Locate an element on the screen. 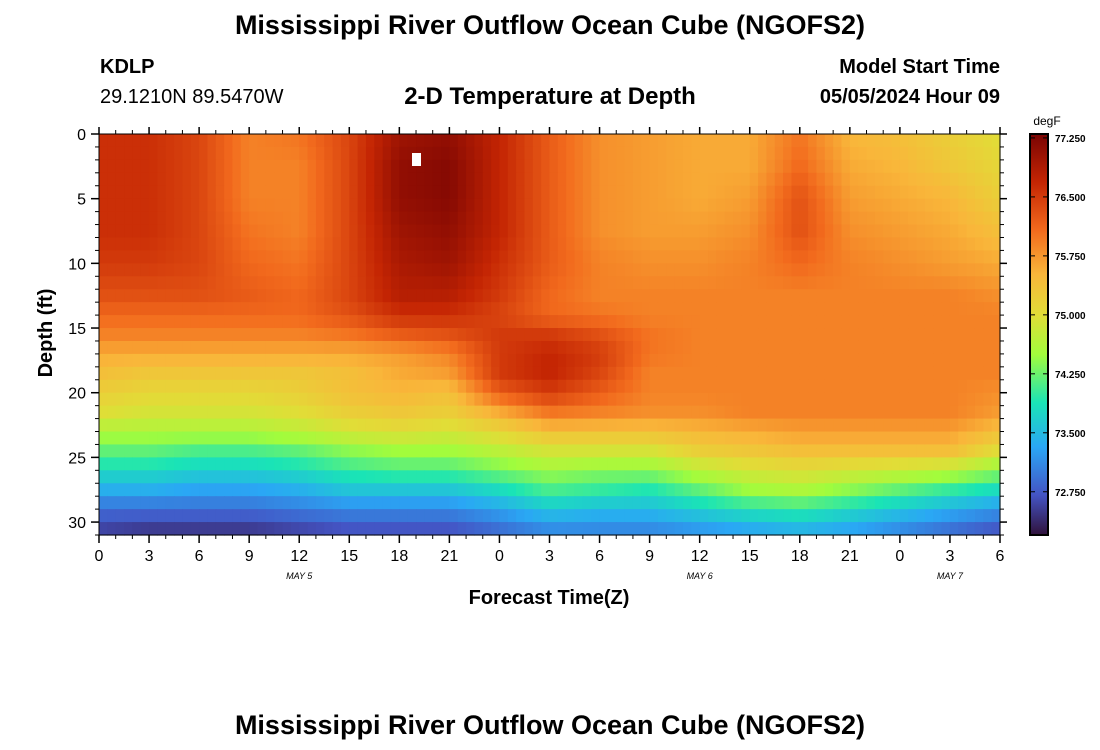  x-tick-label: 0 is located at coordinates (899, 556).